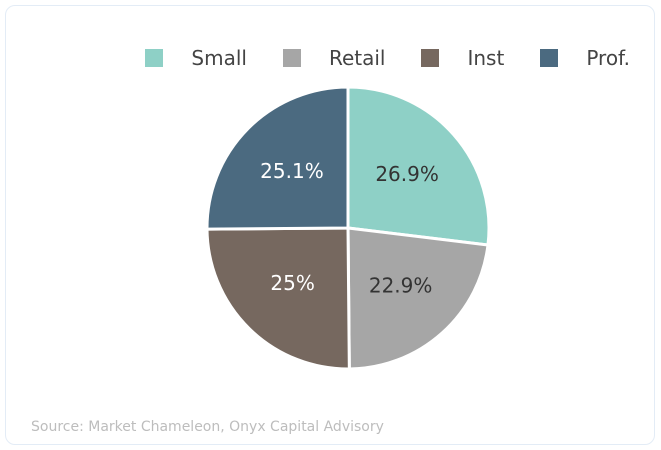  Describe the element at coordinates (357, 58) in the screenshot. I see `legend-label: Retail` at that location.